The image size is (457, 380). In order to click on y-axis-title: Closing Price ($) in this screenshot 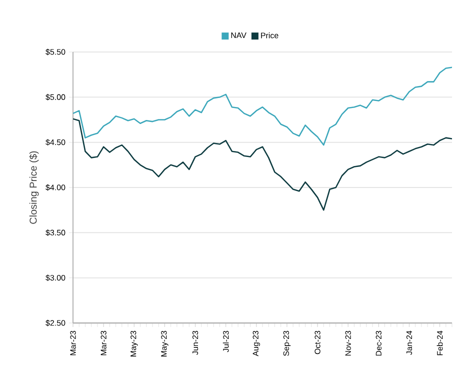, I will do `click(34, 187)`.